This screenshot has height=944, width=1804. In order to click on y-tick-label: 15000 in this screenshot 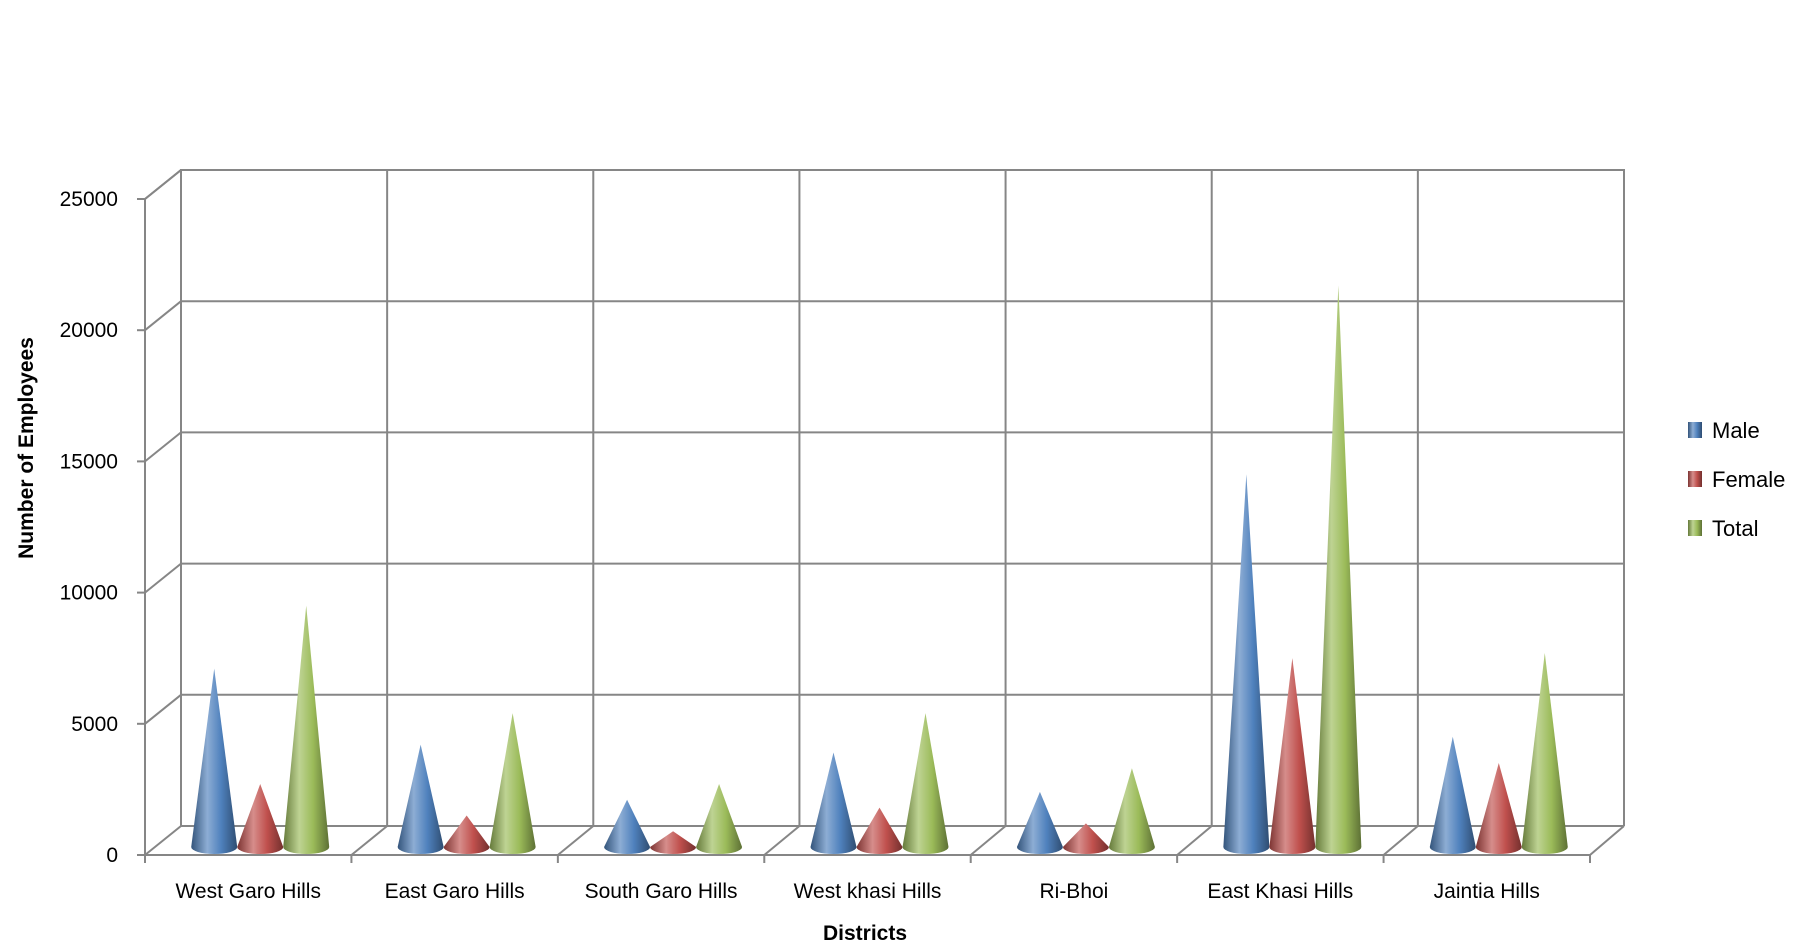, I will do `click(89, 461)`.